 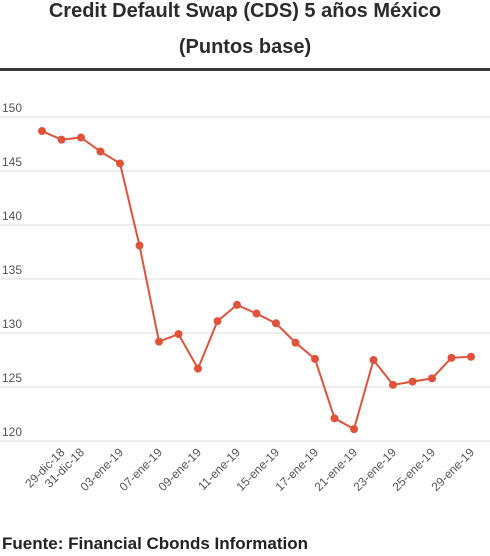 I want to click on y-tick-label: 150, so click(x=12, y=108).